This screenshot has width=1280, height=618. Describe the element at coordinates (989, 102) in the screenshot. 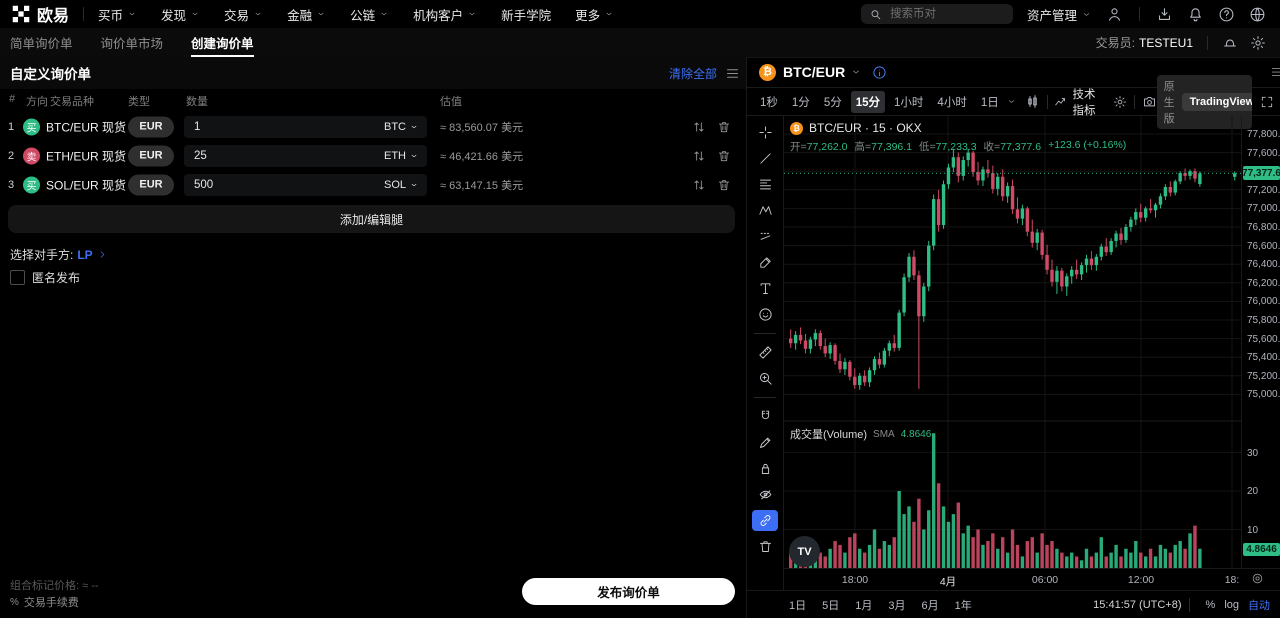

I see `interval-1日: 1日` at that location.